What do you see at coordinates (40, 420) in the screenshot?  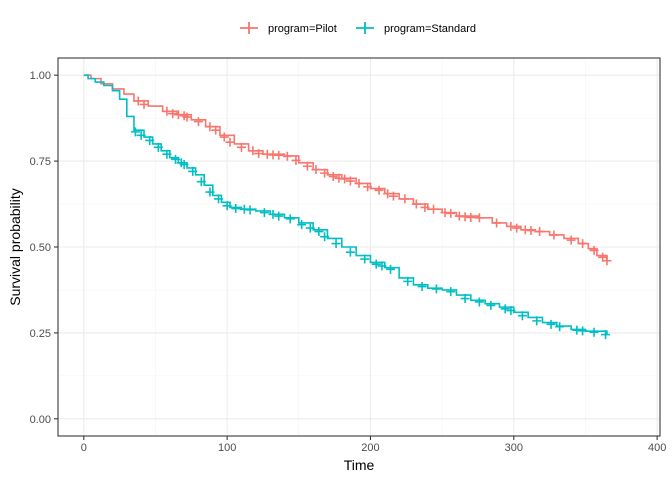 I see `y-tick-label: 0.00` at bounding box center [40, 420].